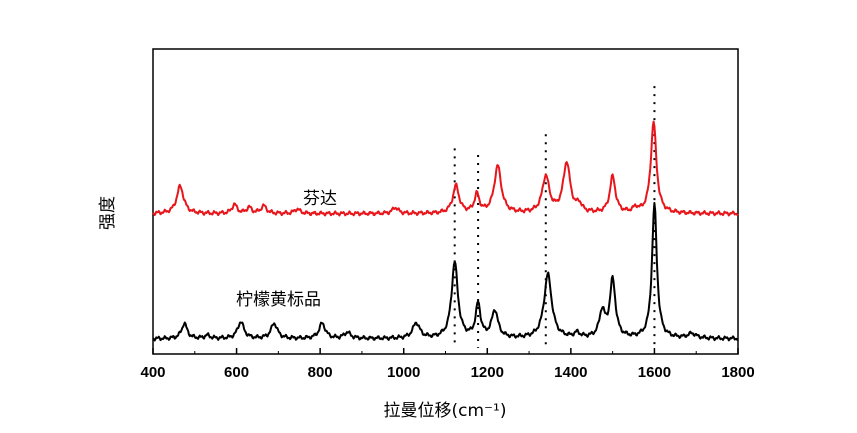  What do you see at coordinates (737, 372) in the screenshot?
I see `x-tick-label: 1800` at bounding box center [737, 372].